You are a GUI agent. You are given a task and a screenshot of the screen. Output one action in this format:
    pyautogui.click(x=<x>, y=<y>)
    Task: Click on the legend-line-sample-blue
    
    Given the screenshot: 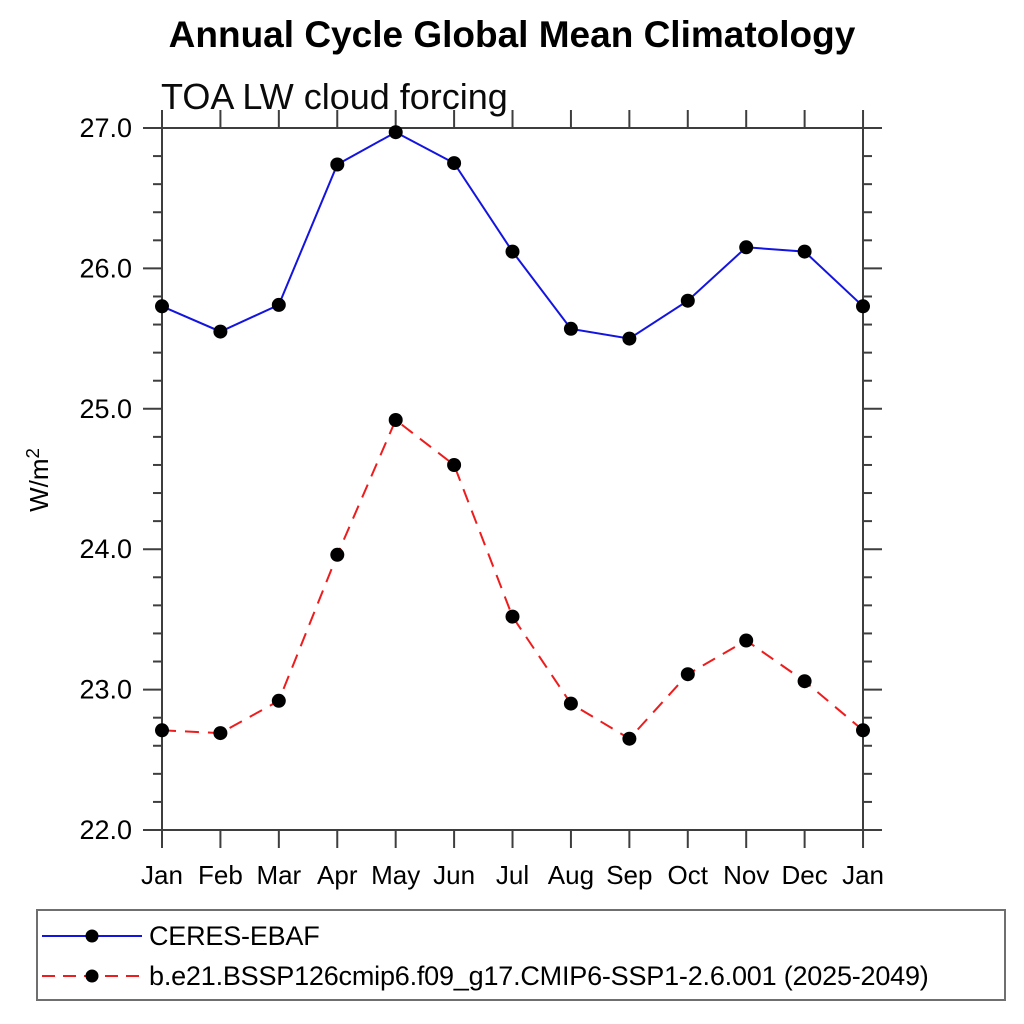 What is the action you would take?
    pyautogui.click(x=92, y=936)
    